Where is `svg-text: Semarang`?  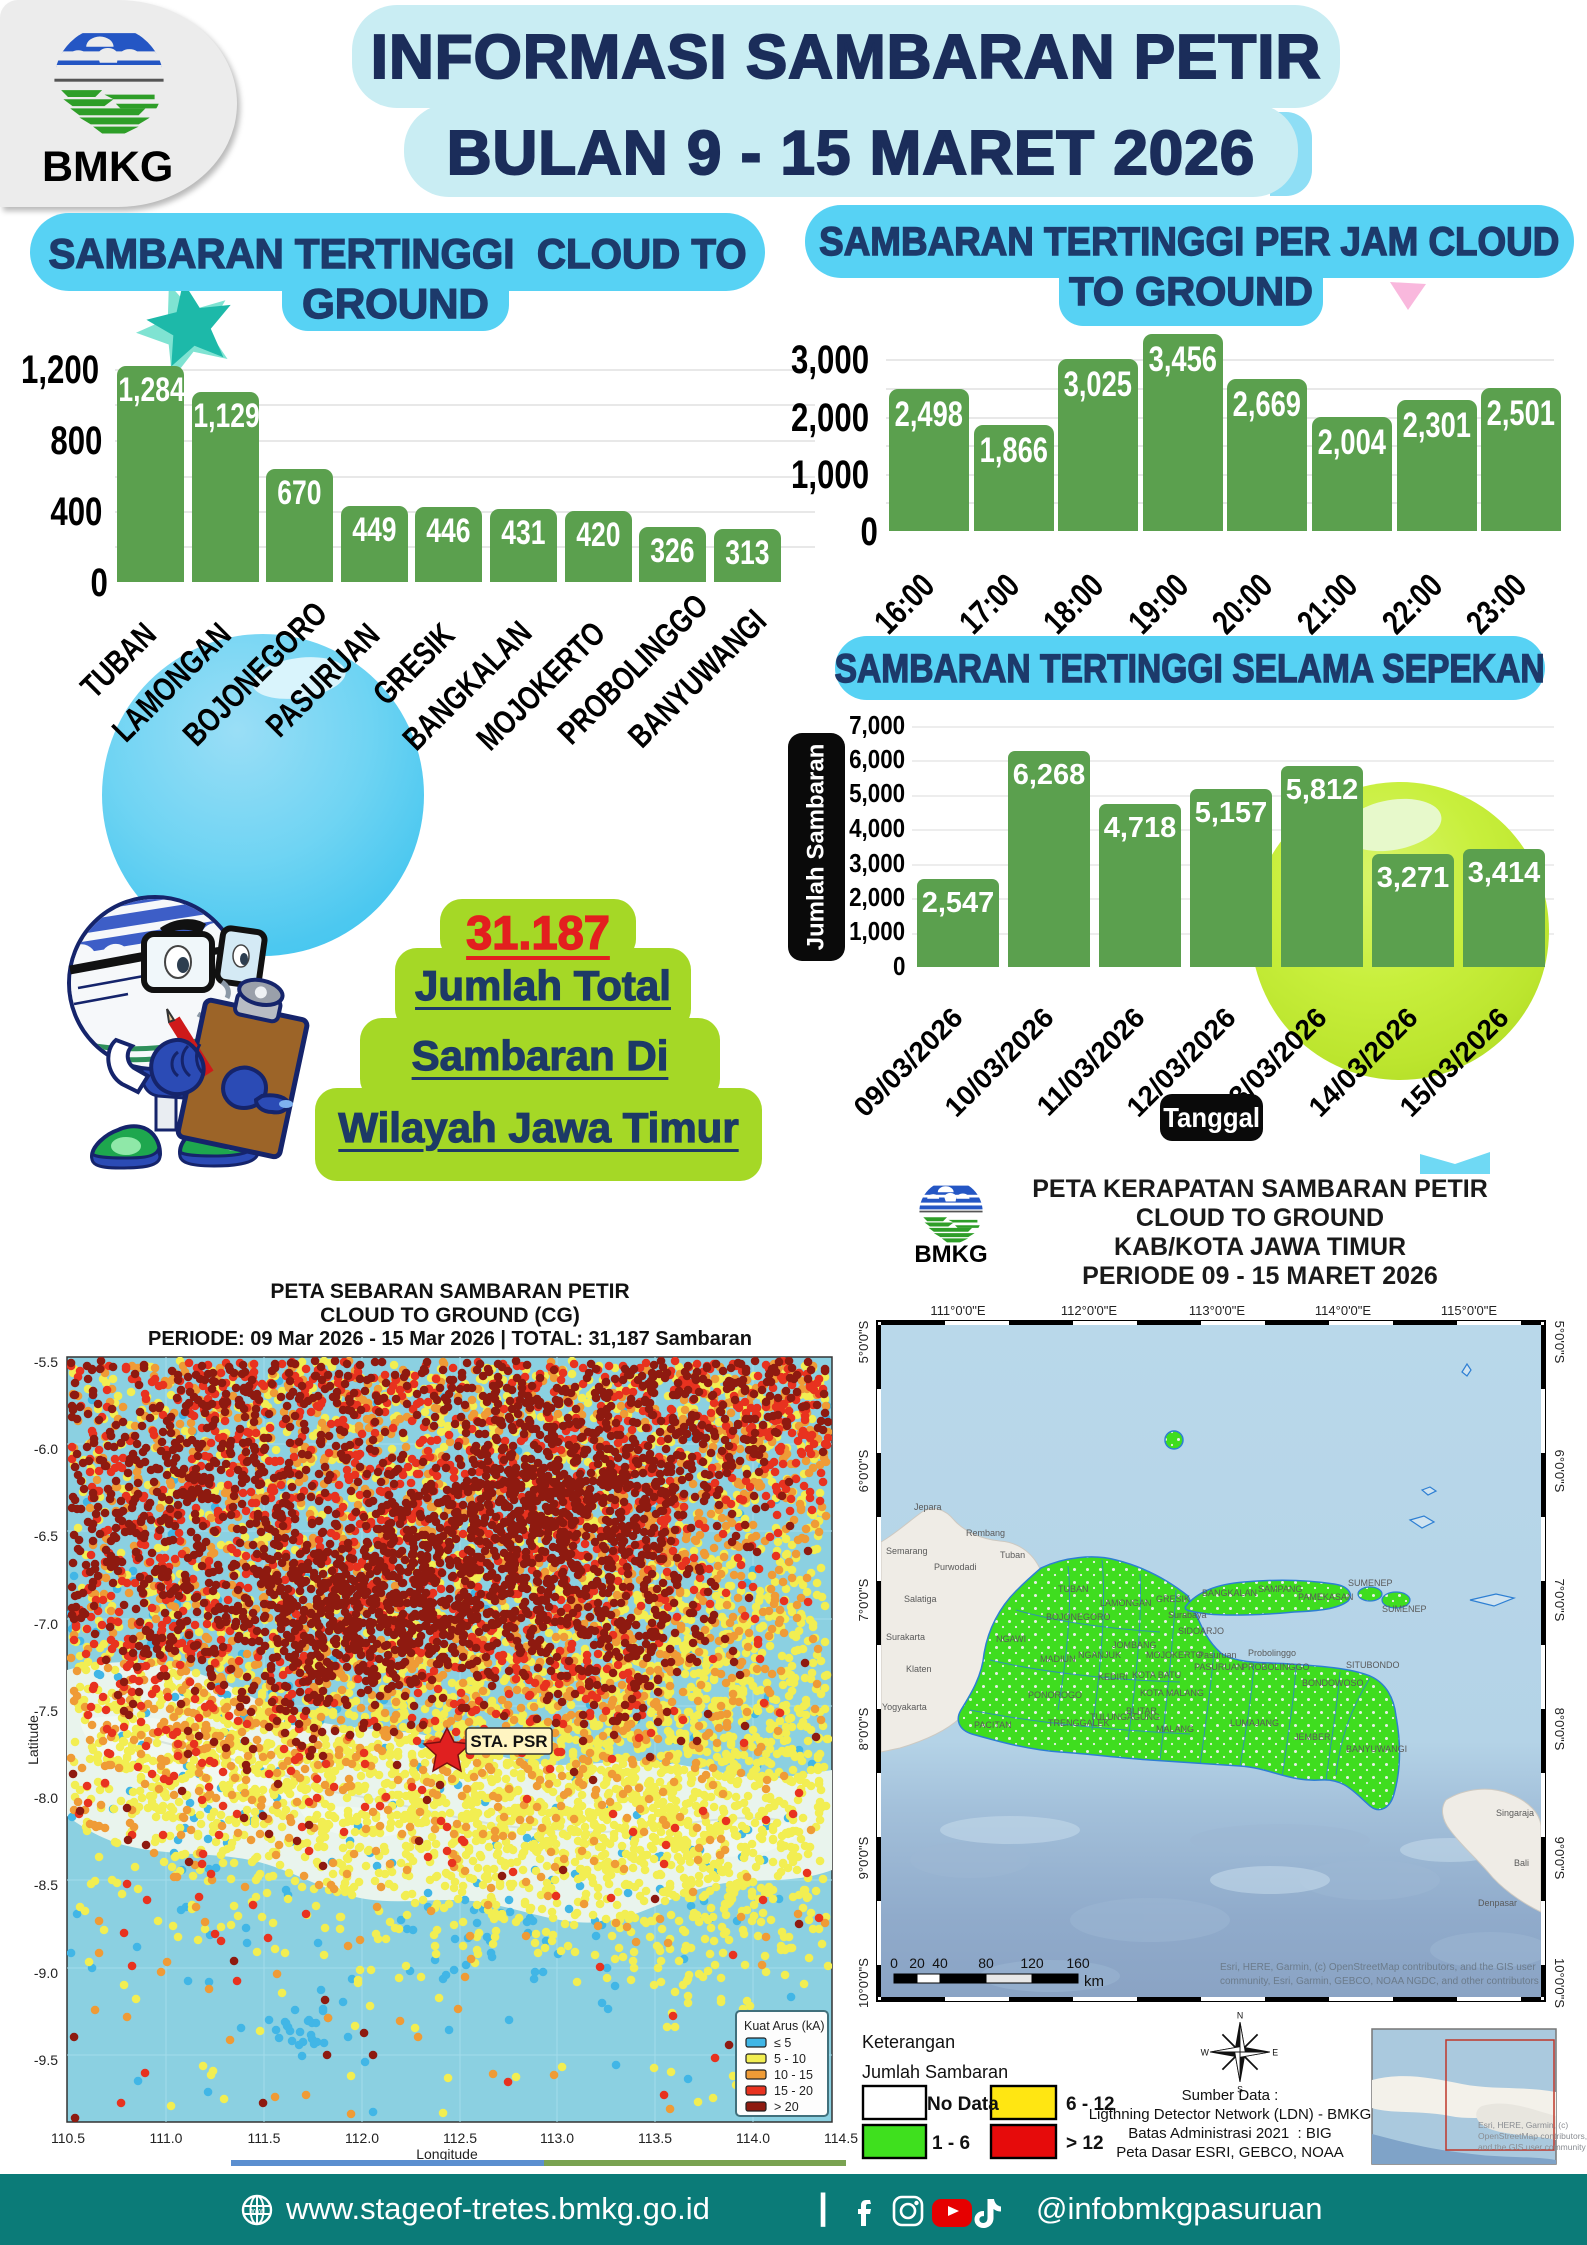 svg-text: Semarang is located at coordinates (907, 1551).